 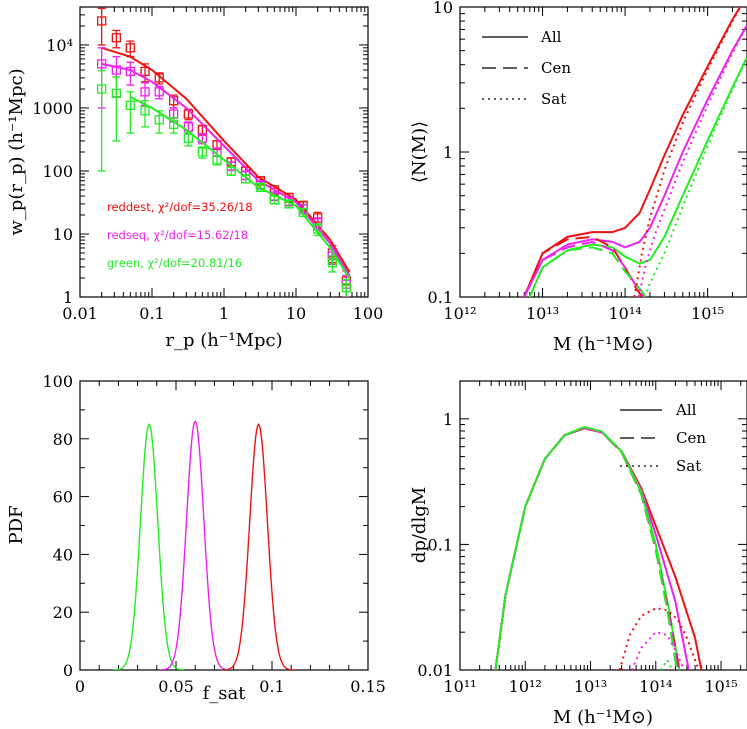 What do you see at coordinates (174, 263) in the screenshot?
I see `series-annotation: green, χ²/dof=20.81/16` at bounding box center [174, 263].